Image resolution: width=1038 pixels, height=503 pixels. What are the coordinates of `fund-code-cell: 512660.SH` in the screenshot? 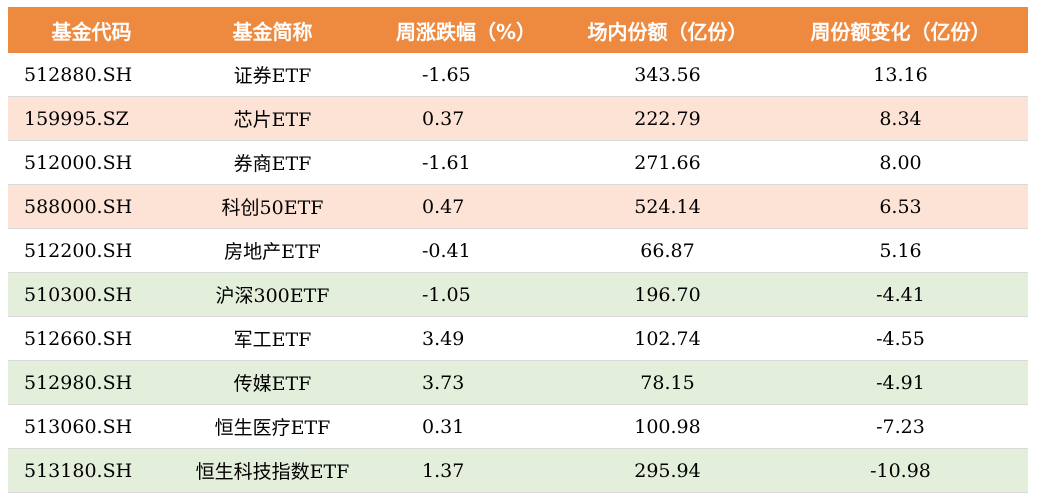 It's located at (91, 338).